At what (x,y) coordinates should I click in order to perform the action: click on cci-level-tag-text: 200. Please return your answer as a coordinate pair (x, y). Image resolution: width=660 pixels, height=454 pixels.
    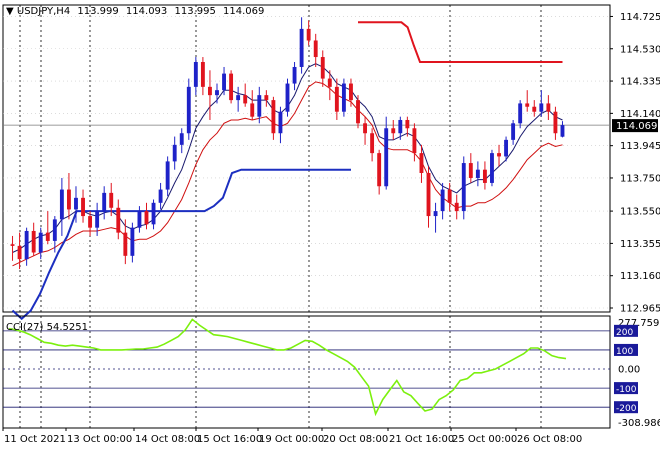
    Looking at the image, I should click on (624, 333).